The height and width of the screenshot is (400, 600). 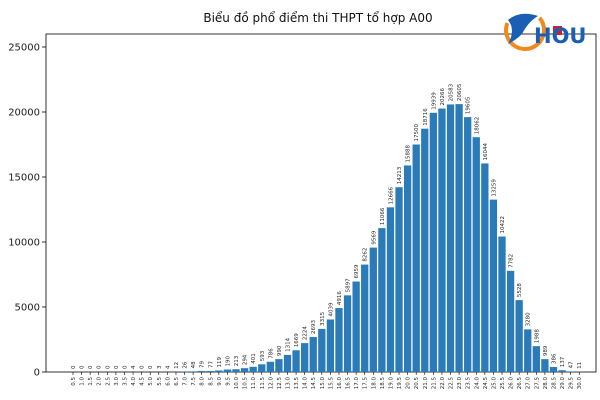 I want to click on x-tick-label: 8.5, so click(x=211, y=381).